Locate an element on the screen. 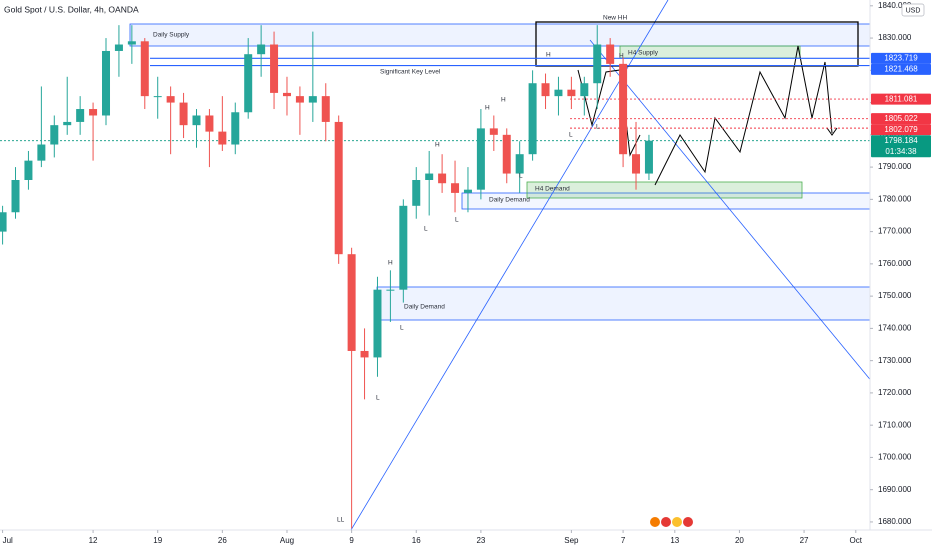  x-tick-label: Jul is located at coordinates (8, 540).